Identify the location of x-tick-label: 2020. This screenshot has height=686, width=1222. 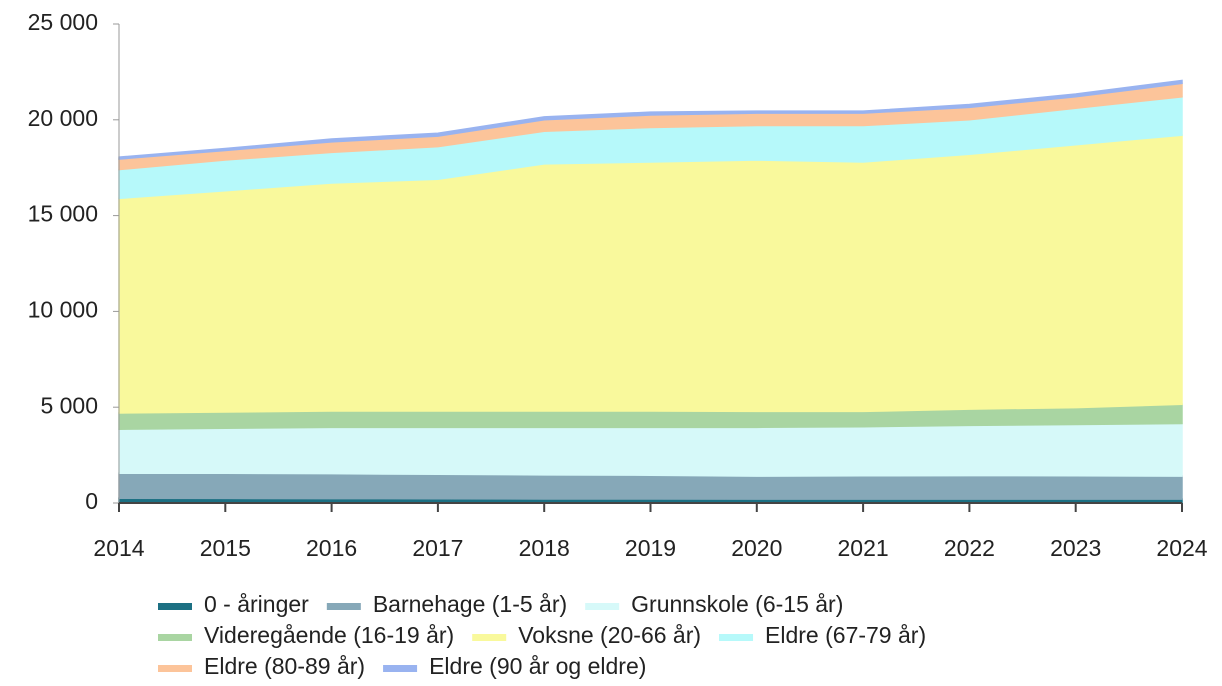
(756, 548).